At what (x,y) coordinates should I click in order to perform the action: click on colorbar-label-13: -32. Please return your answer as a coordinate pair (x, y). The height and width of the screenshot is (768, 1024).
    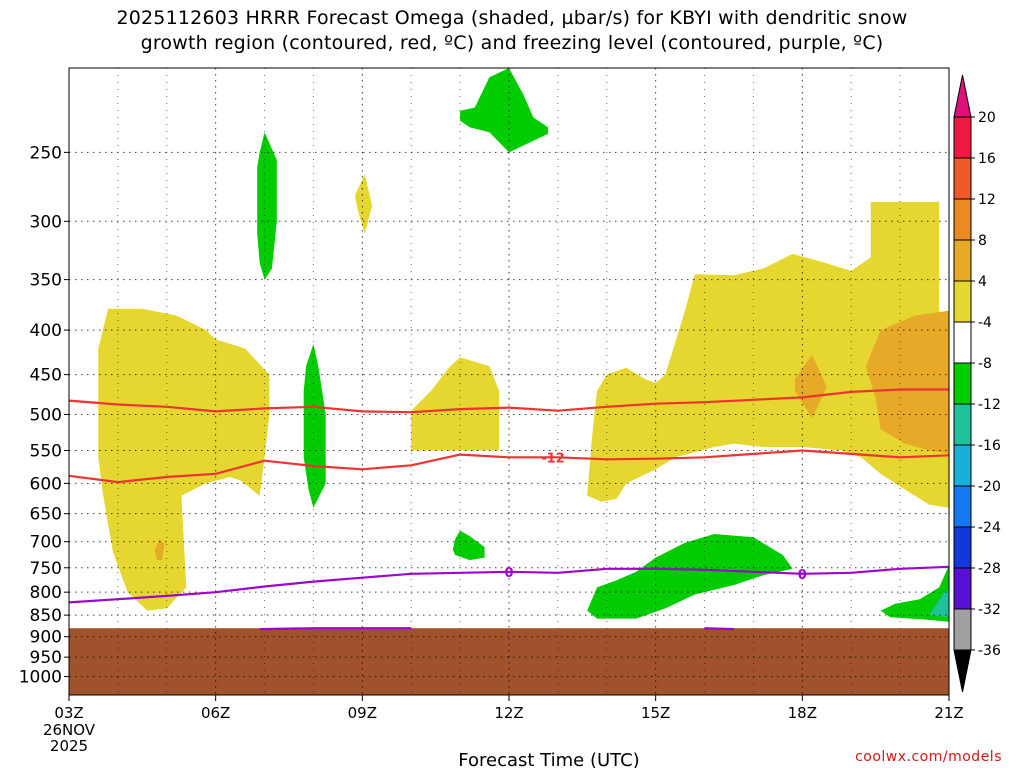
    Looking at the image, I should click on (989, 610).